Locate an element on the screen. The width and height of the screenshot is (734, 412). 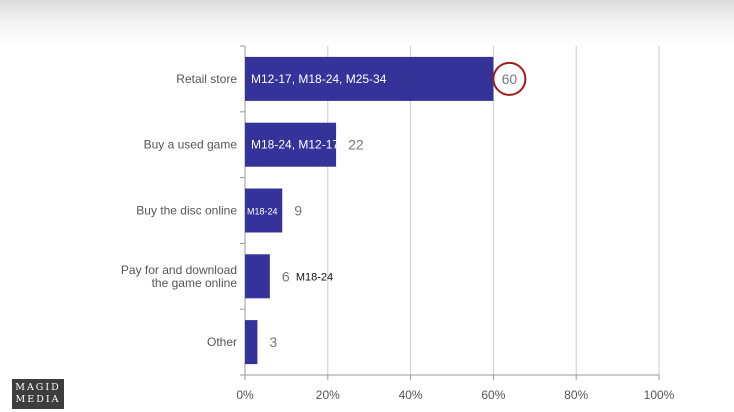
bar-segment-label: M12-17, M18-24, M25-34 is located at coordinates (319, 79).